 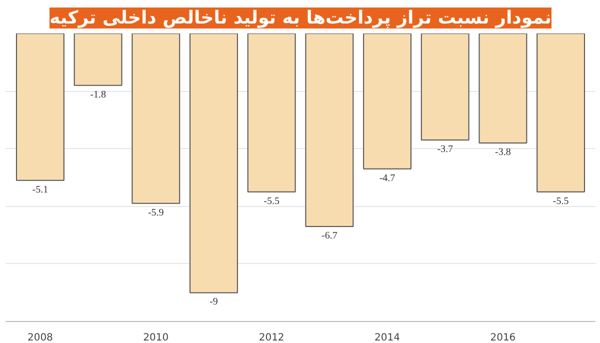 I want to click on x-tick-label: 2012, so click(x=271, y=337).